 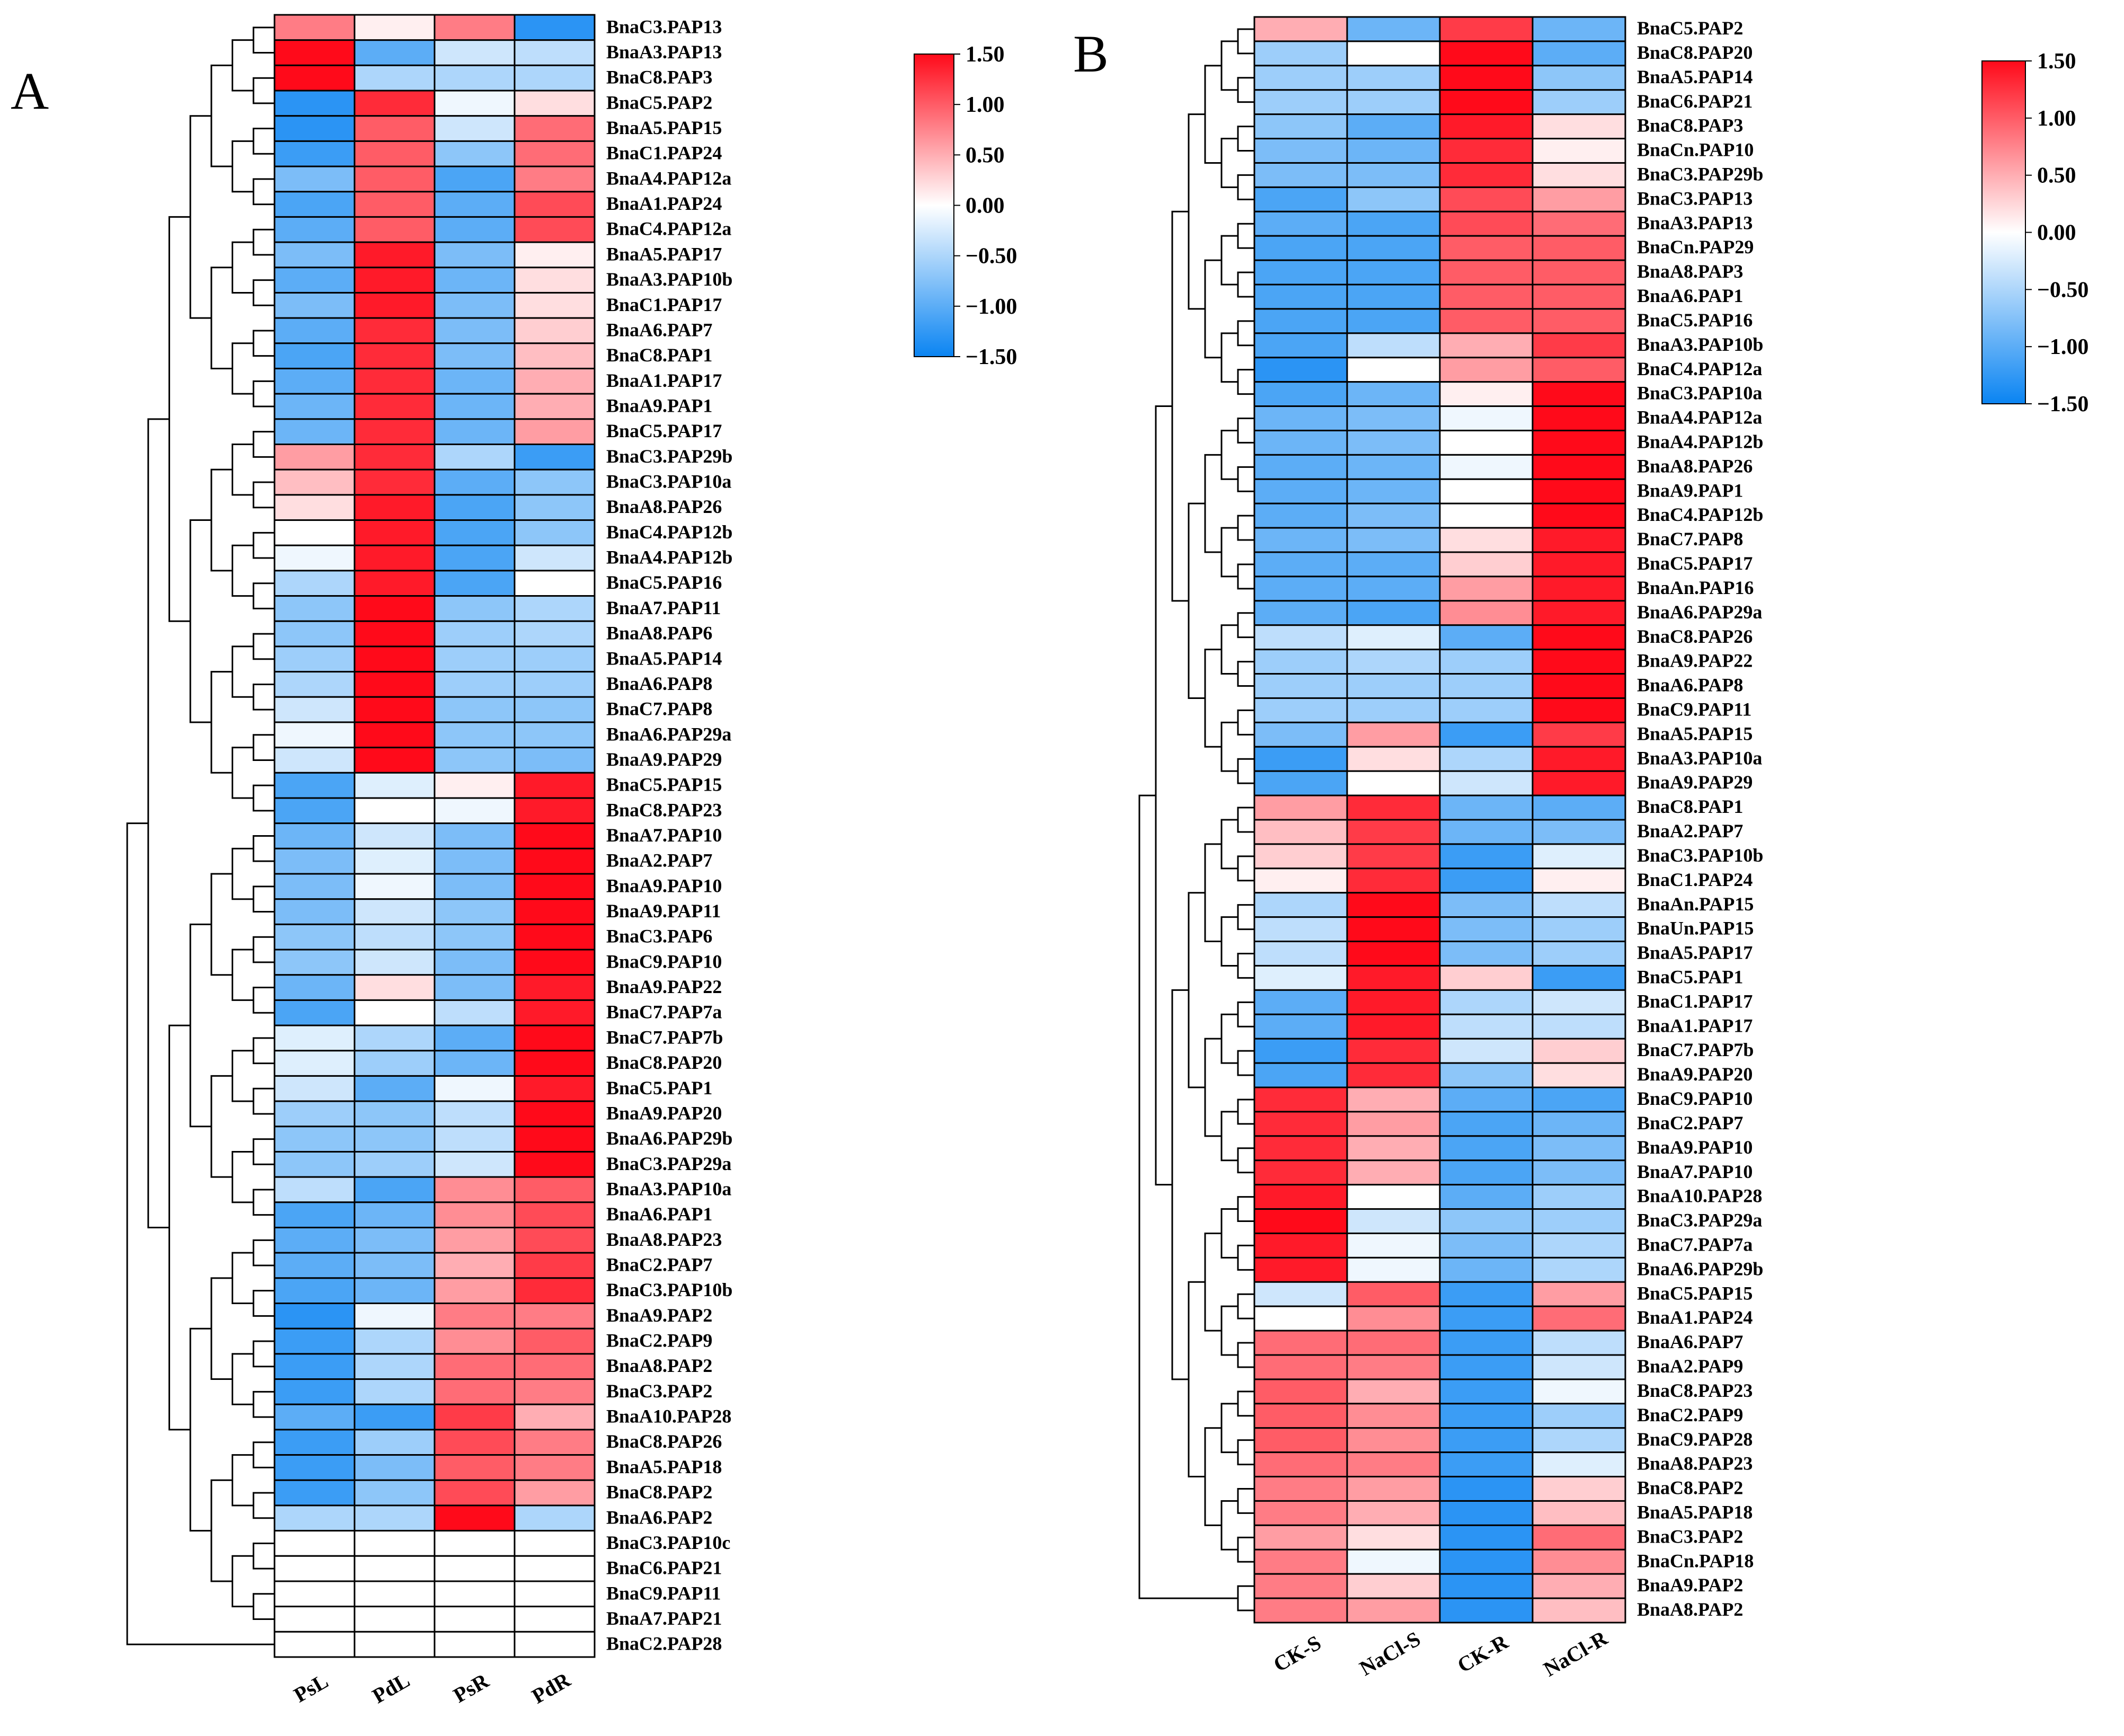 I want to click on row-label: BnaA8.PAP6, so click(x=659, y=633).